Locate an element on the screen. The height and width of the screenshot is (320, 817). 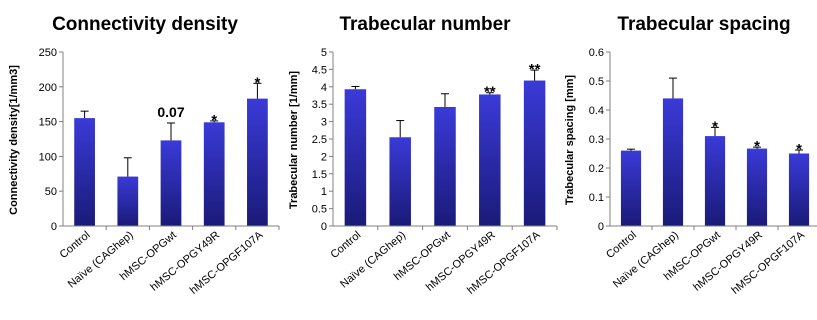
y-tick-label: 50 is located at coordinates (51, 192).